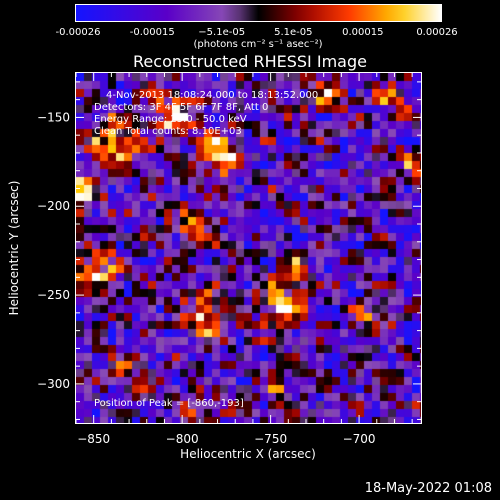  Describe the element at coordinates (93, 439) in the screenshot. I see `x-tick-label: −850` at that location.